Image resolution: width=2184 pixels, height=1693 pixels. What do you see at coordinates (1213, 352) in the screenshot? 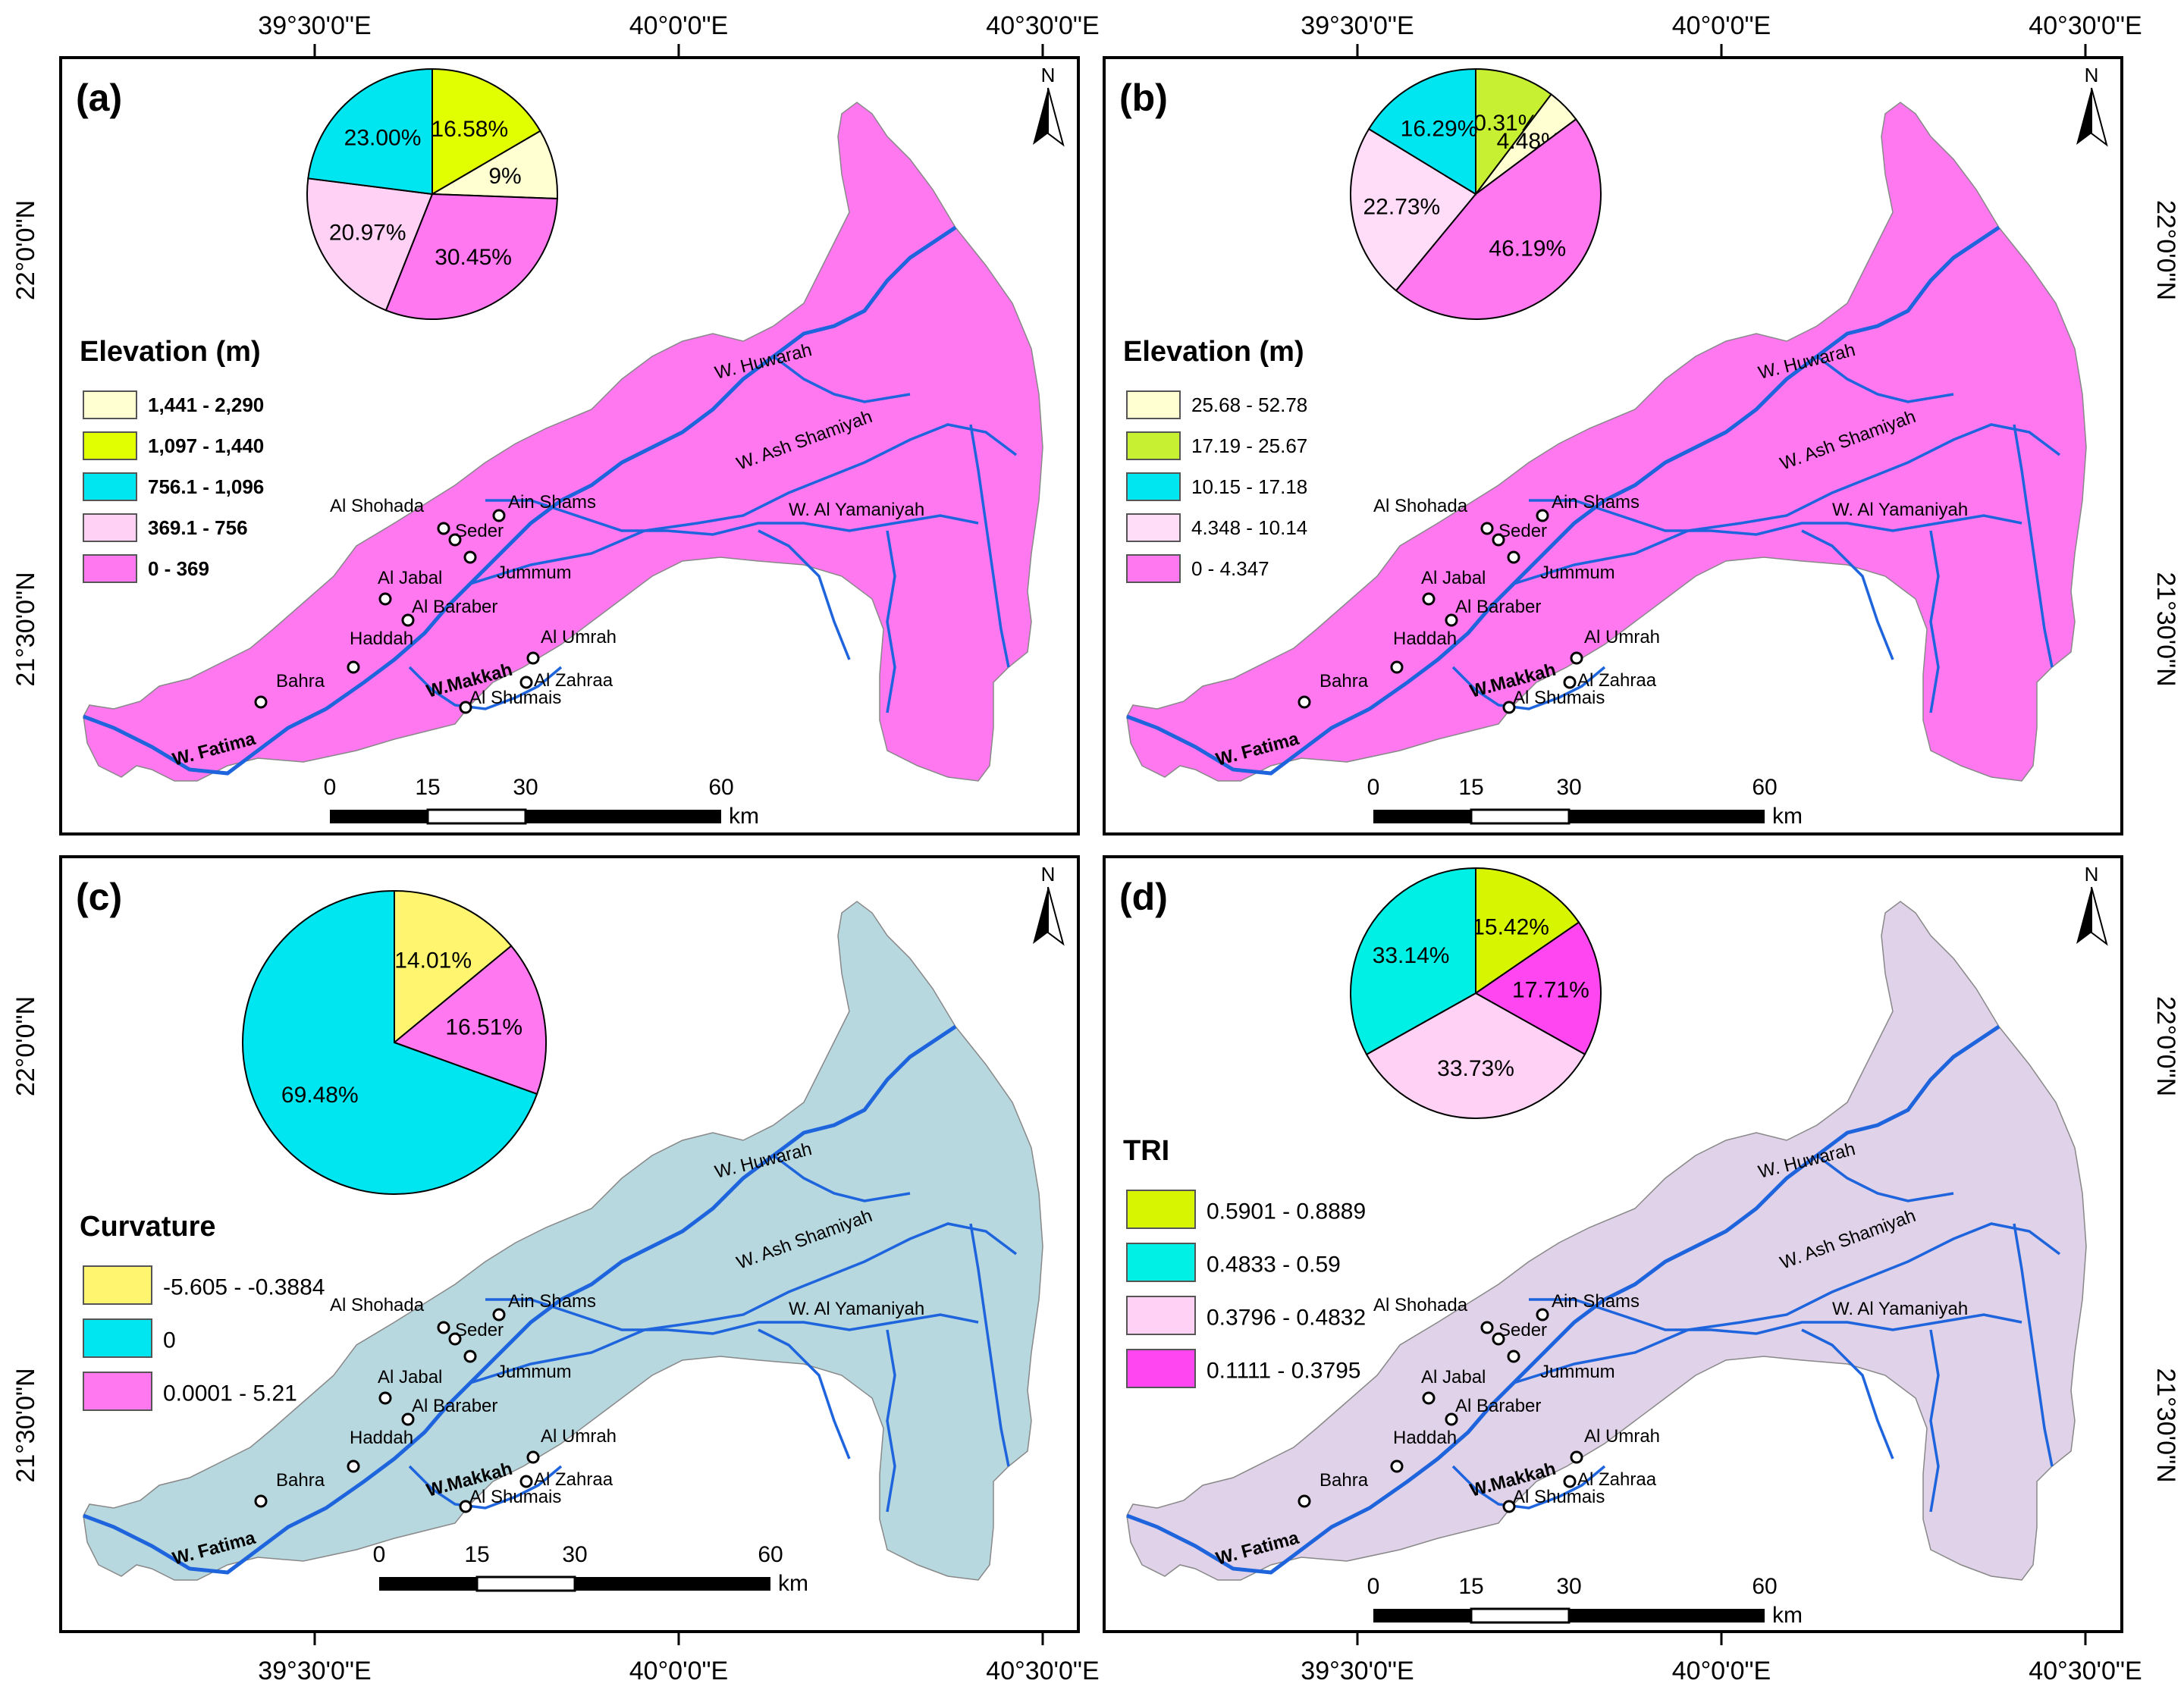
I see `legend-title: Elevation (m)` at bounding box center [1213, 352].